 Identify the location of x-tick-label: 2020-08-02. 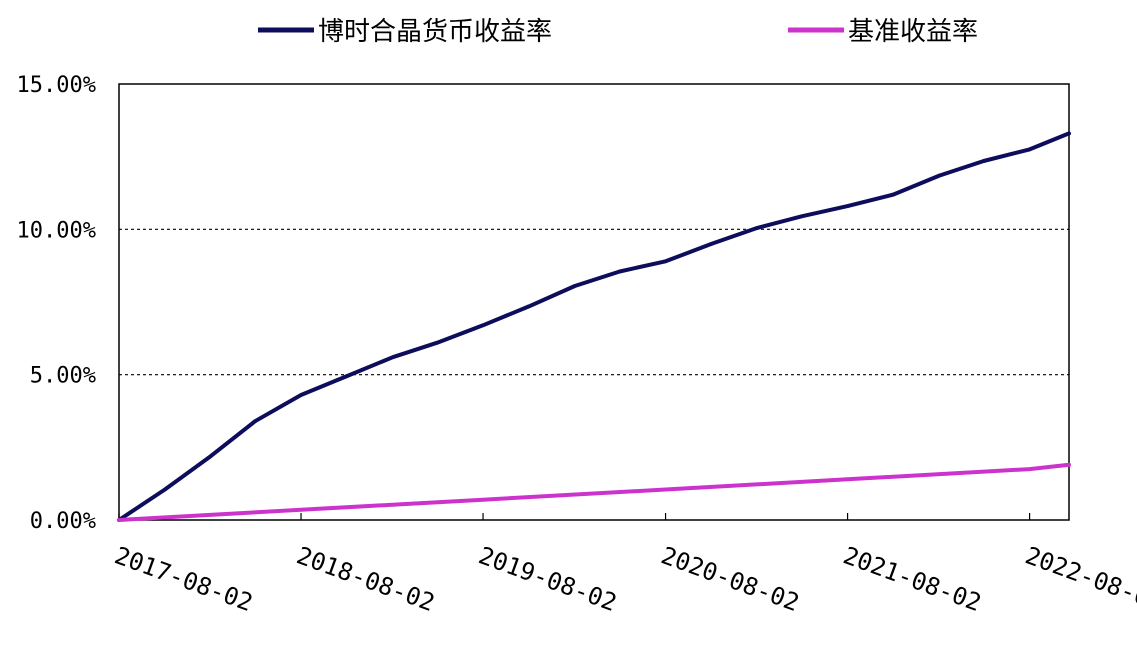
(730, 579).